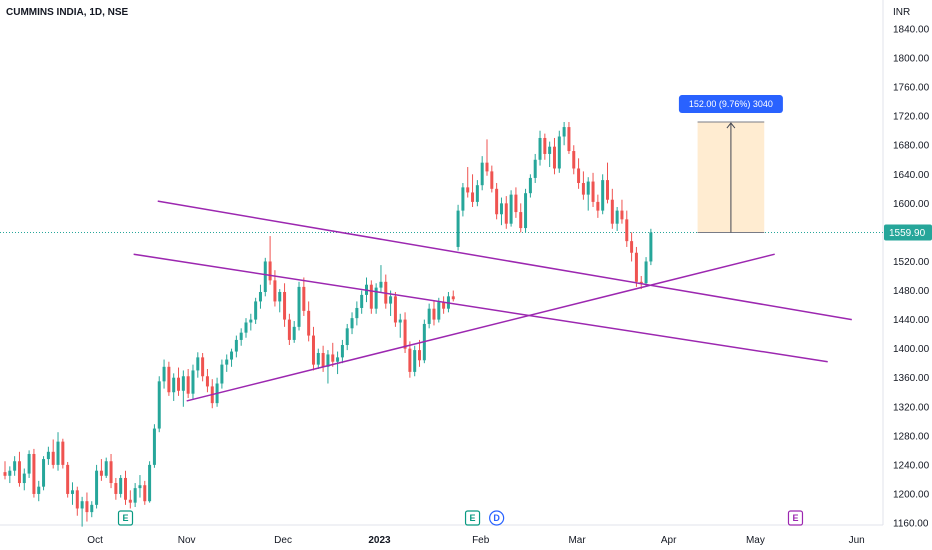  Describe the element at coordinates (911, 117) in the screenshot. I see `price-tick-label: 1720.00` at that location.